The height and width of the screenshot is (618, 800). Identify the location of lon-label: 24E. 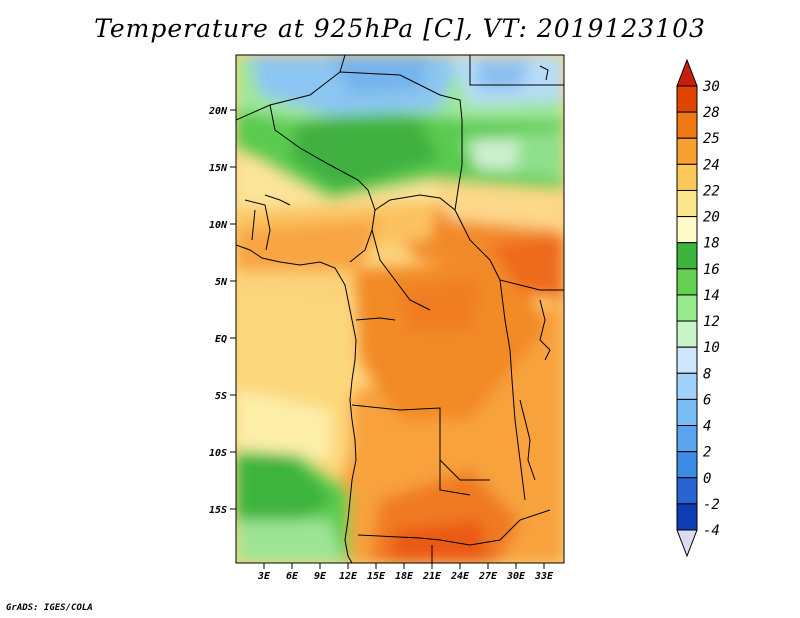
(460, 576).